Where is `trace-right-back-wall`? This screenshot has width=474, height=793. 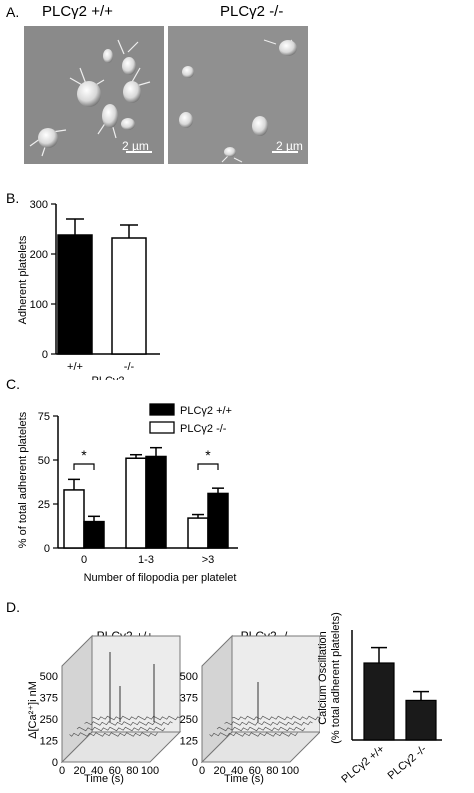
trace-right-back-wall is located at coordinates (276, 684).